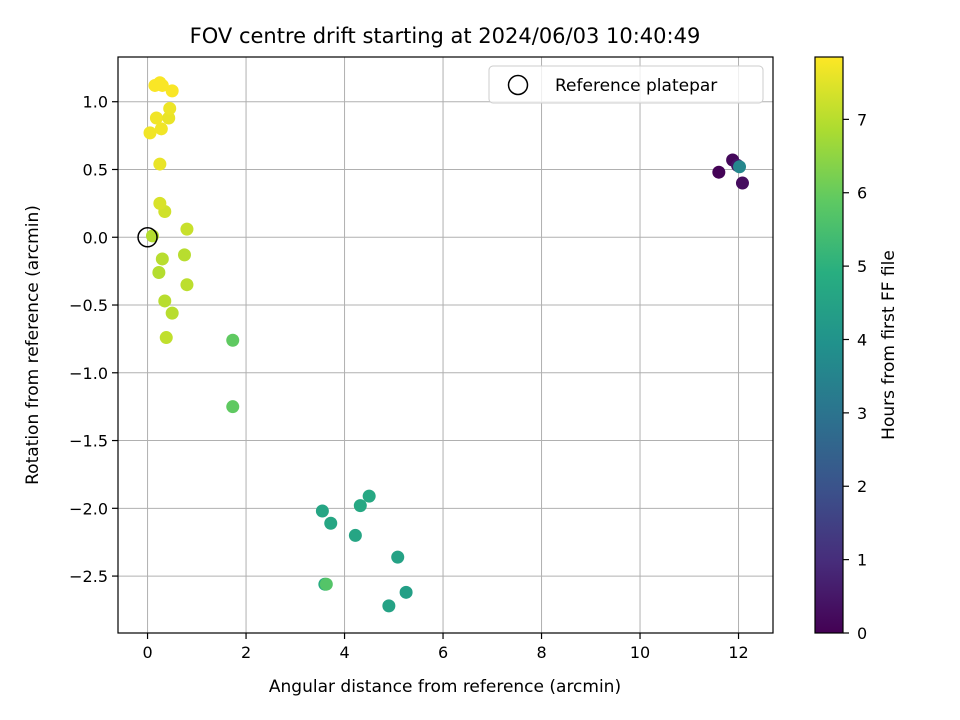  Describe the element at coordinates (738, 652) in the screenshot. I see `x-tick-label: 12` at that location.